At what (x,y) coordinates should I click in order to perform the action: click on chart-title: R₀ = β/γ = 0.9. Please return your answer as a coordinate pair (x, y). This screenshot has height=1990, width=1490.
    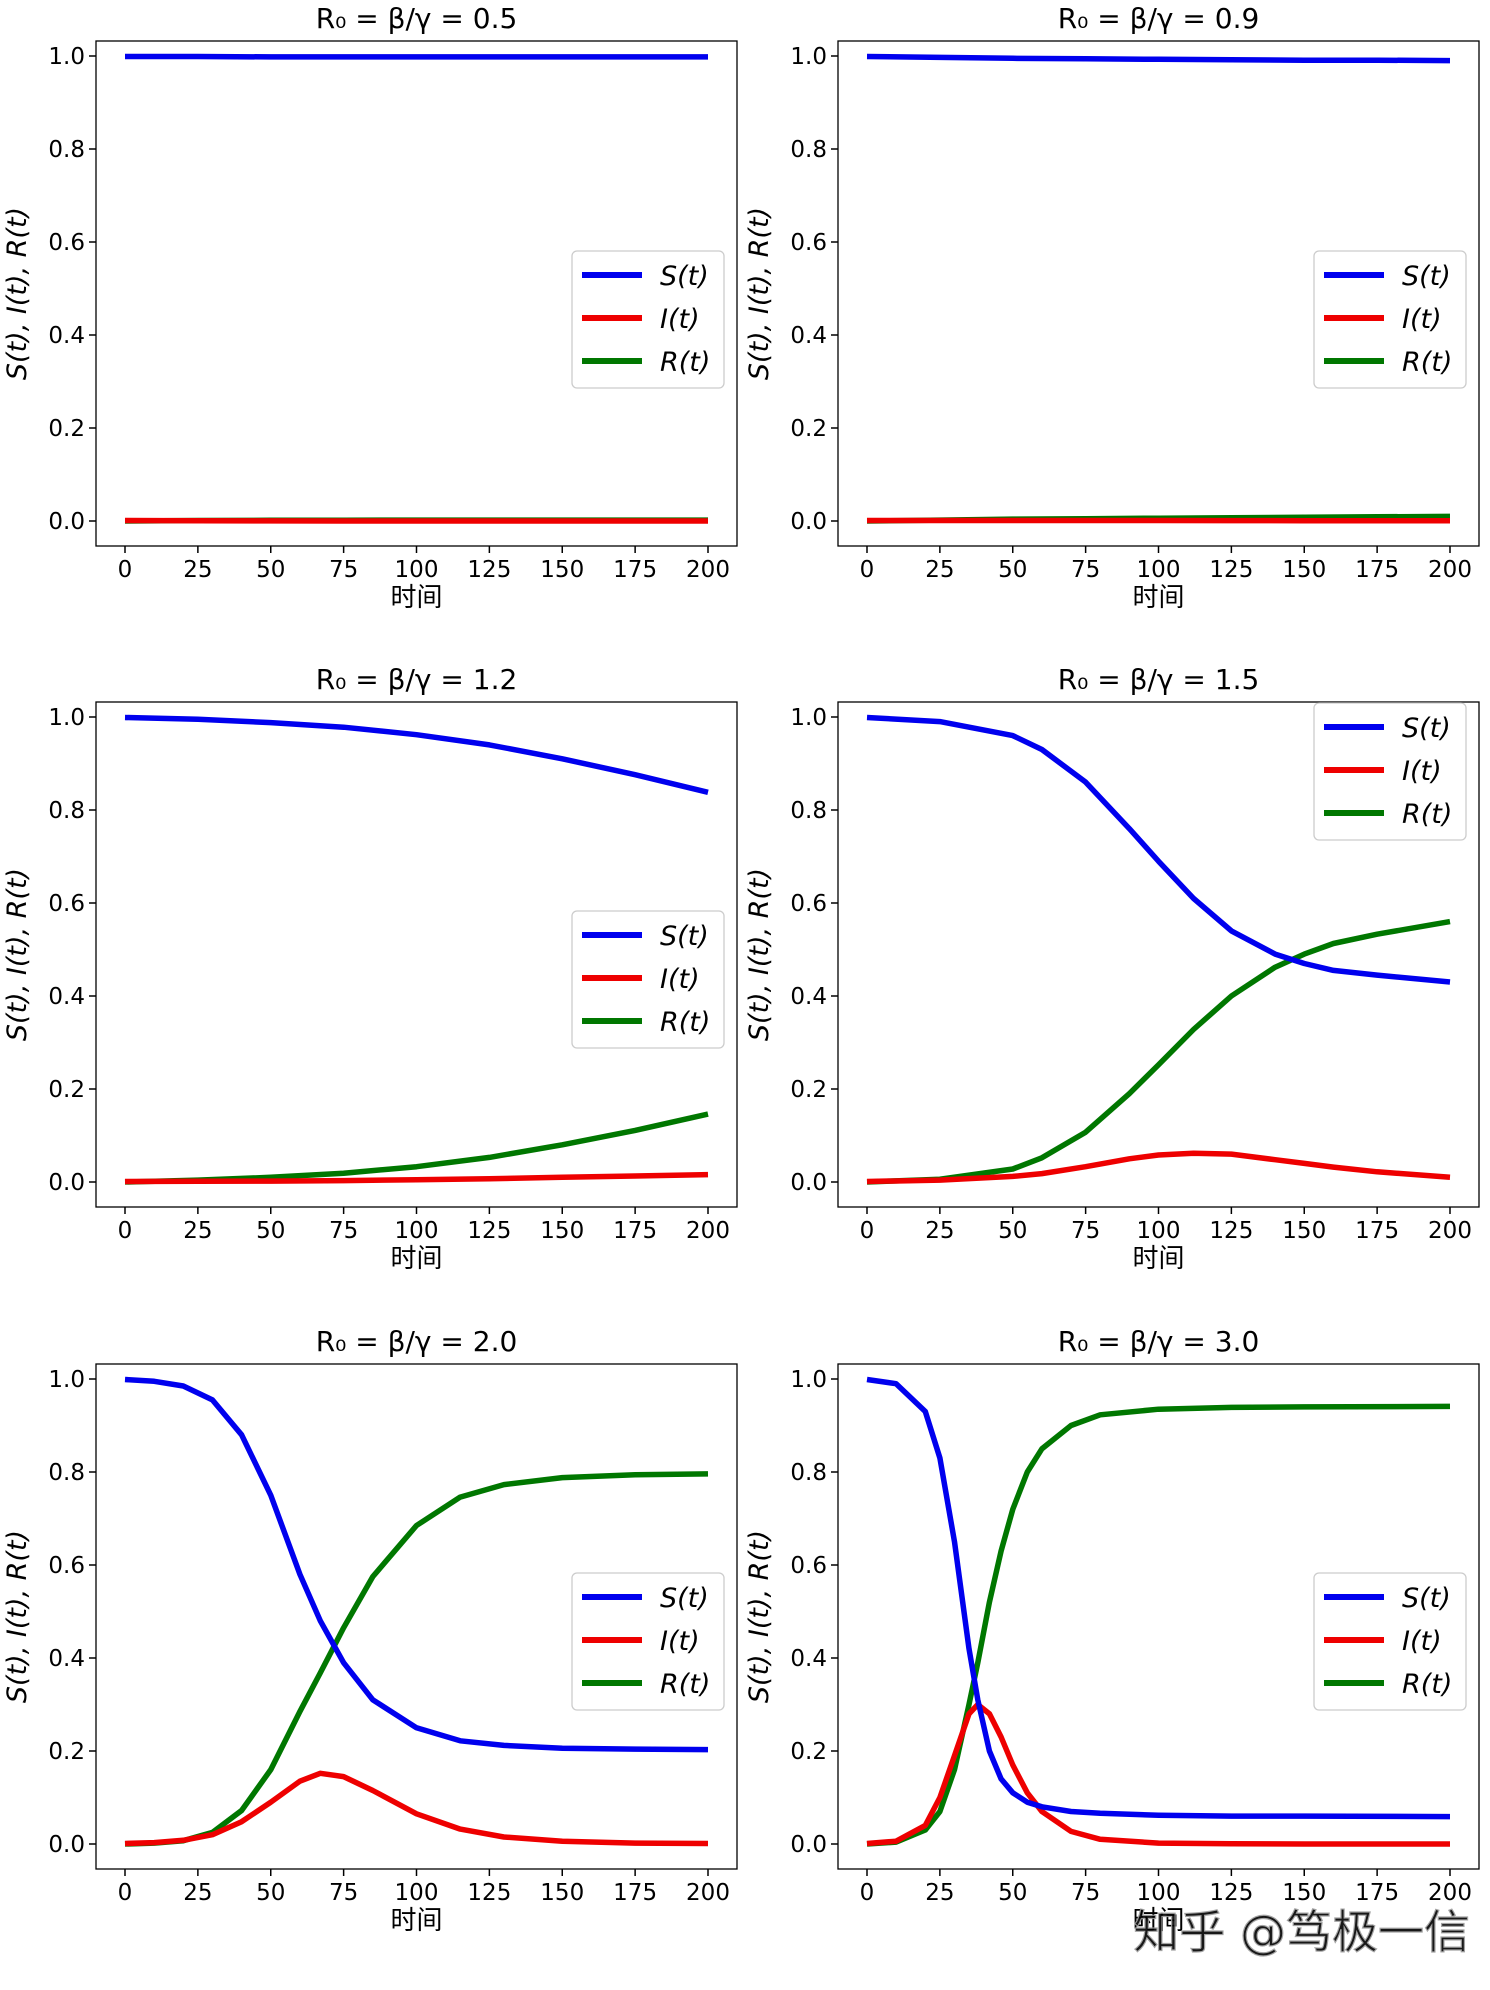
    Looking at the image, I should click on (1159, 18).